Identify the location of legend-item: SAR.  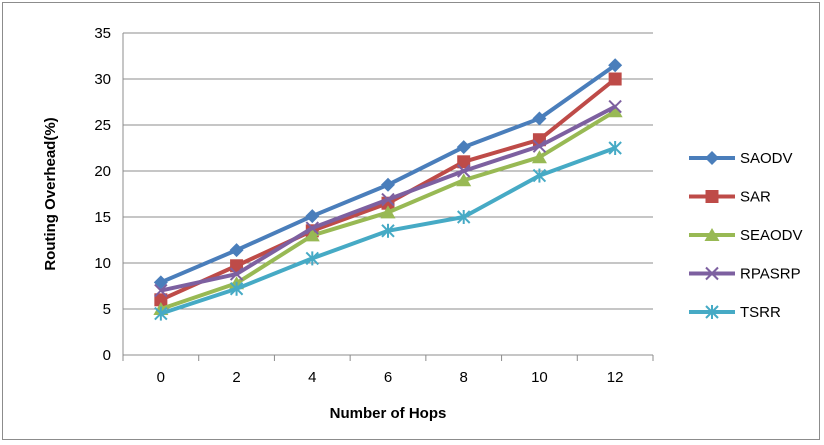
(730, 197).